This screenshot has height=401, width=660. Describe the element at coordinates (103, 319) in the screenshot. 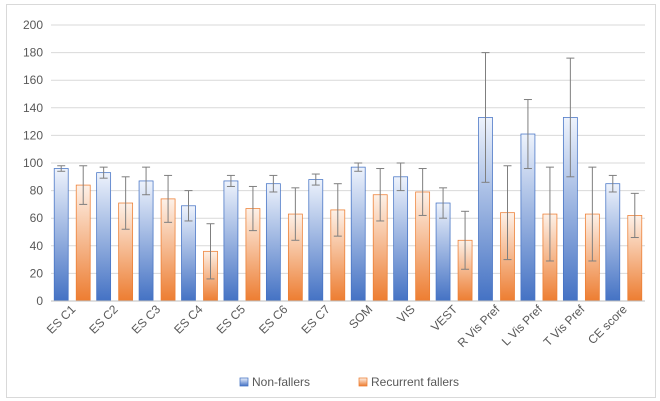

I see `x-tick-label: ES C2` at that location.